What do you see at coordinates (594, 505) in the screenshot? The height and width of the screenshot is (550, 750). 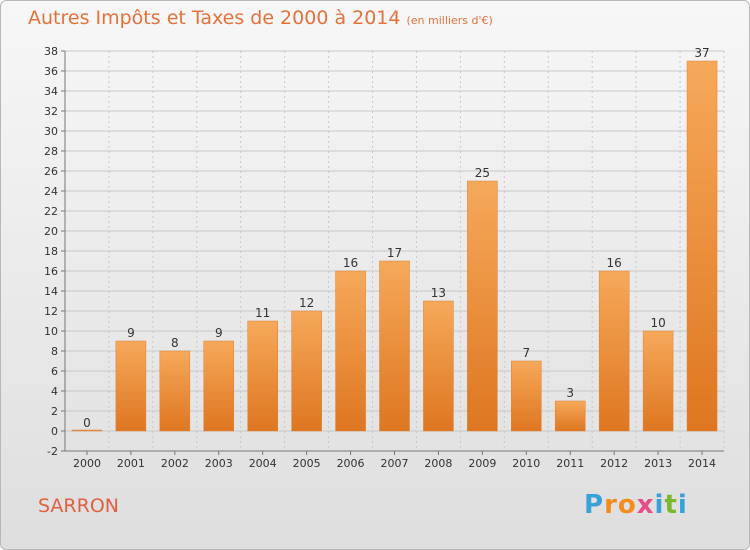 I see `logo-letter: P` at bounding box center [594, 505].